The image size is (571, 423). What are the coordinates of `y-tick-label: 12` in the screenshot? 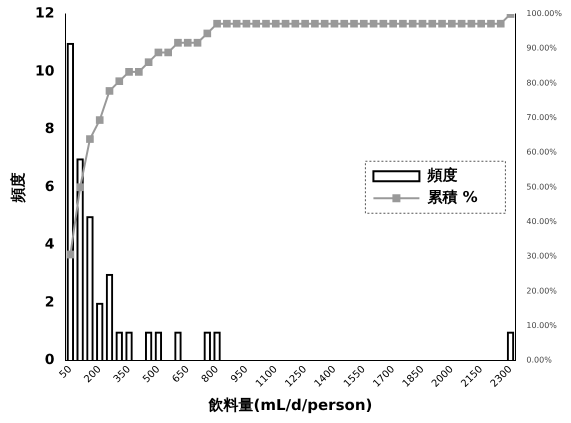 It's located at (44, 14).